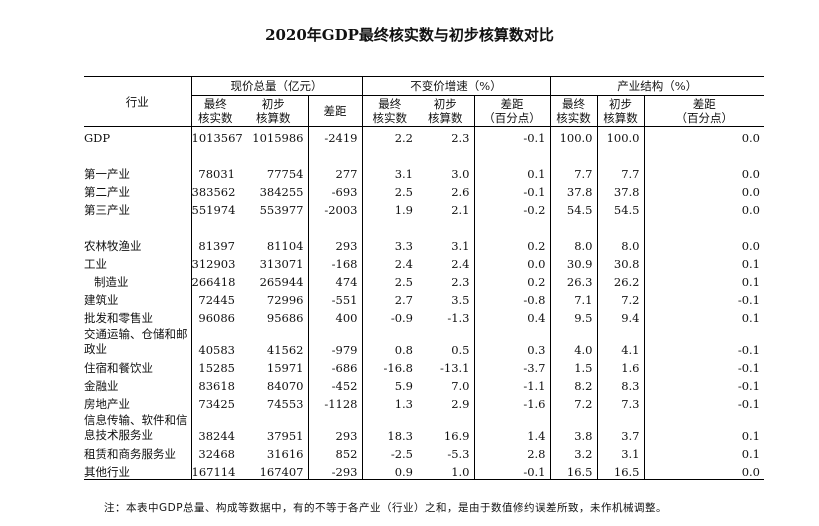 The image size is (819, 526). Describe the element at coordinates (389, 135) in the screenshot. I see `cell-value: 2.2` at that location.